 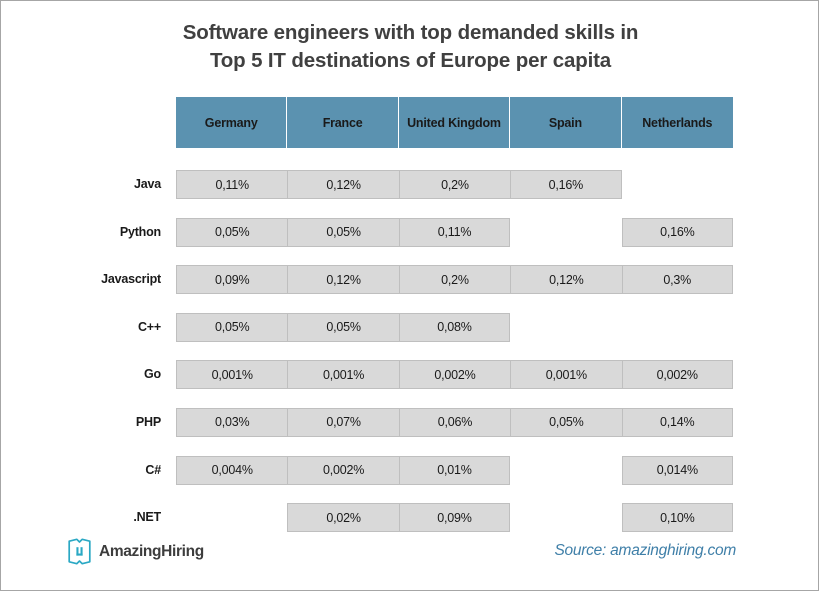 I want to click on data-cell: 0,08%, so click(x=454, y=327).